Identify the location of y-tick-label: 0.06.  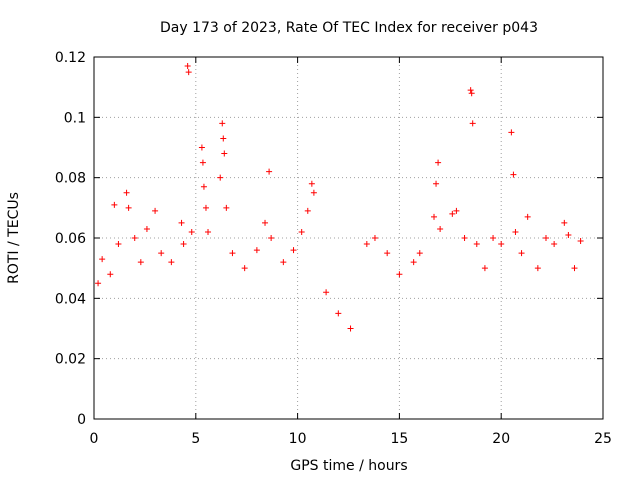
(70, 239).